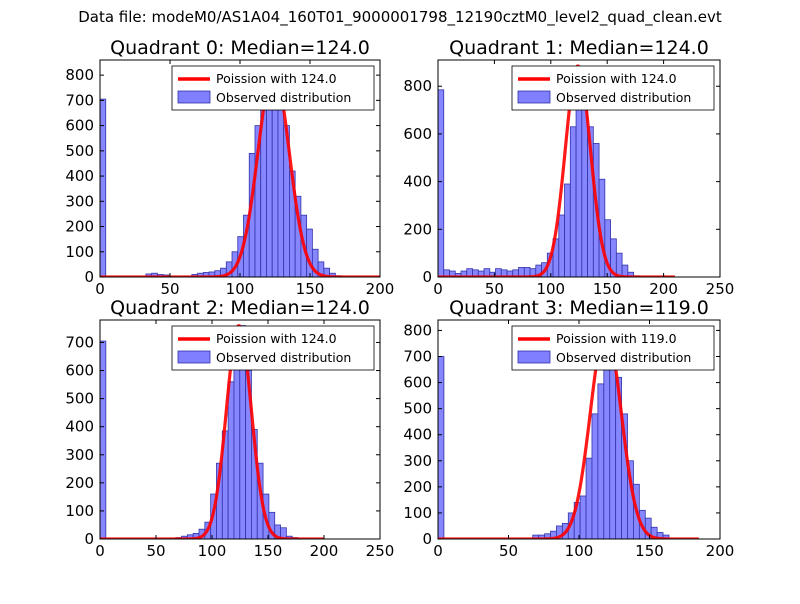 This screenshot has width=800, height=604. What do you see at coordinates (579, 48) in the screenshot?
I see `quadrant-1-title: Quadrant 1: Median=124.0` at bounding box center [579, 48].